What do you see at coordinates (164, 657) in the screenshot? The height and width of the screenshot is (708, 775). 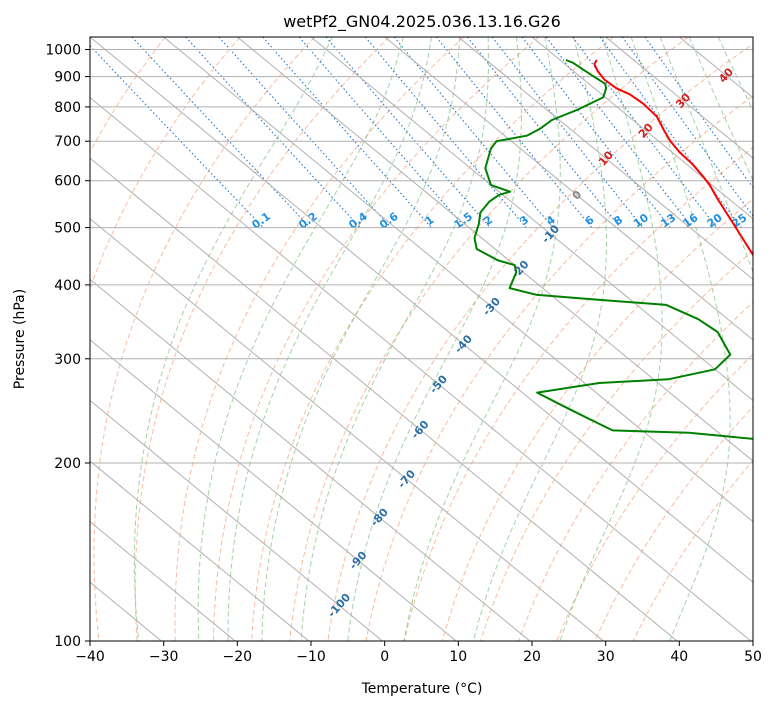 I see `x-tick-label: −30` at bounding box center [164, 657].